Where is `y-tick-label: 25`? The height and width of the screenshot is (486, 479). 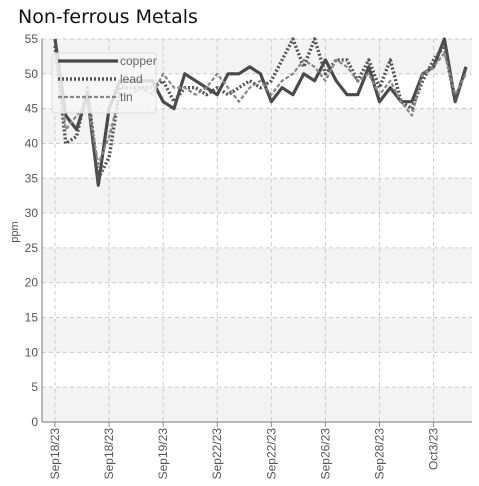 y-tick-label: 25 is located at coordinates (32, 248).